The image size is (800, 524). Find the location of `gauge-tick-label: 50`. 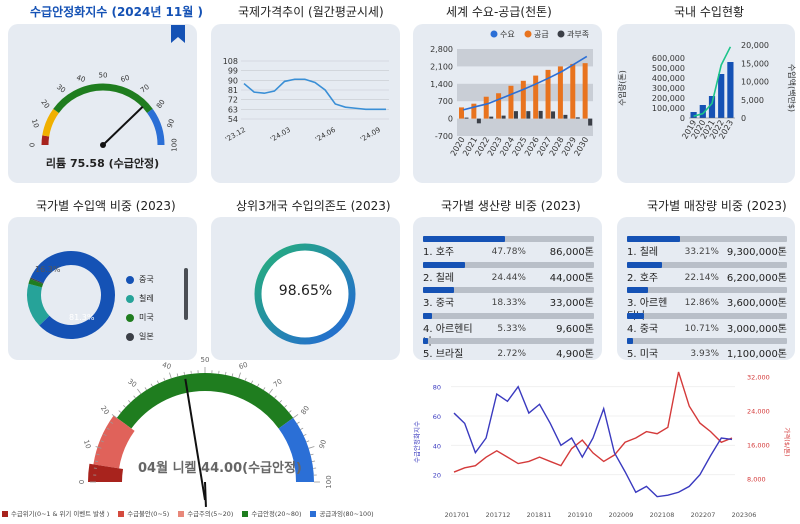

gauge-tick-label: 50 is located at coordinates (205, 360).